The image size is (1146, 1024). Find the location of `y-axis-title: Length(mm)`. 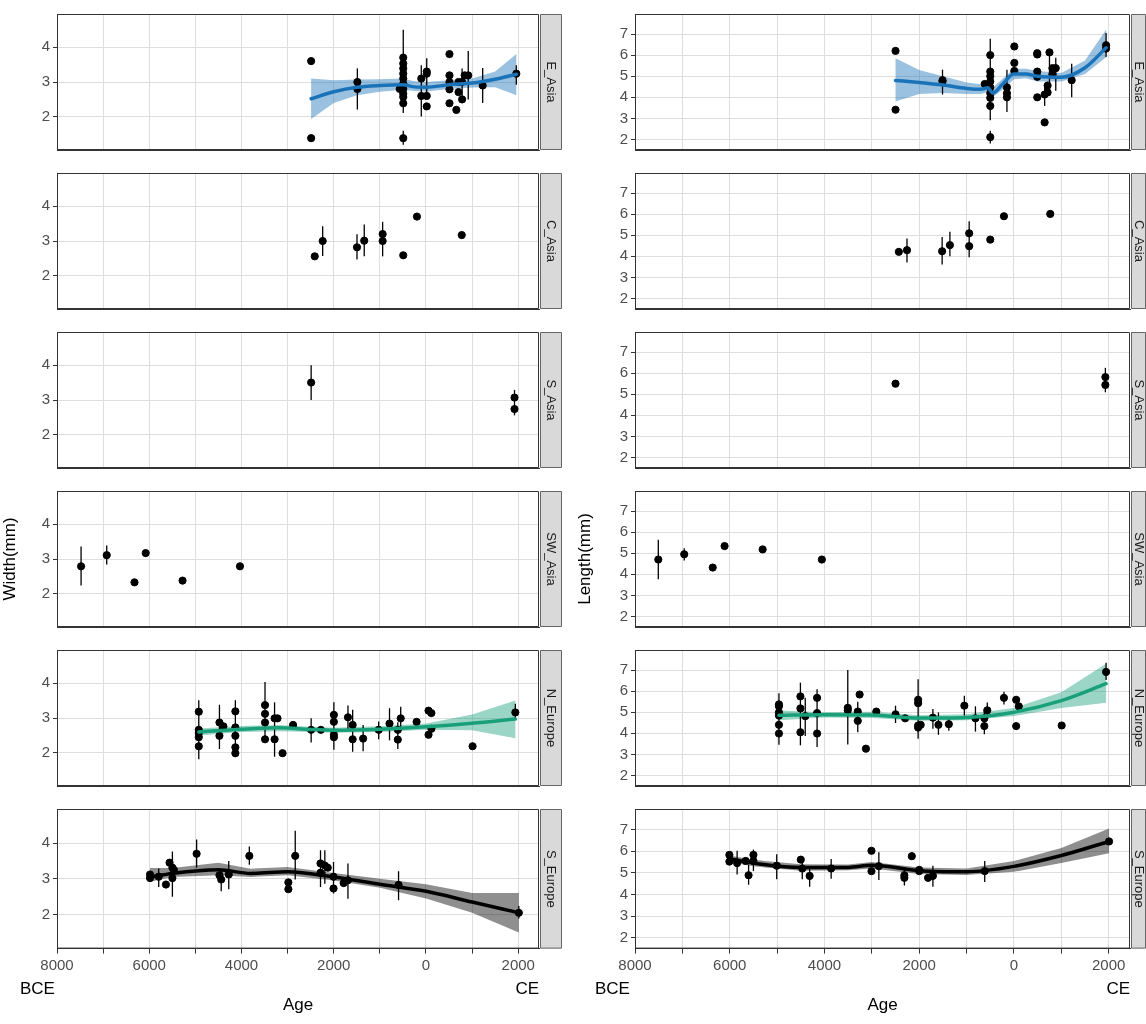

y-axis-title: Length(mm) is located at coordinates (584, 559).